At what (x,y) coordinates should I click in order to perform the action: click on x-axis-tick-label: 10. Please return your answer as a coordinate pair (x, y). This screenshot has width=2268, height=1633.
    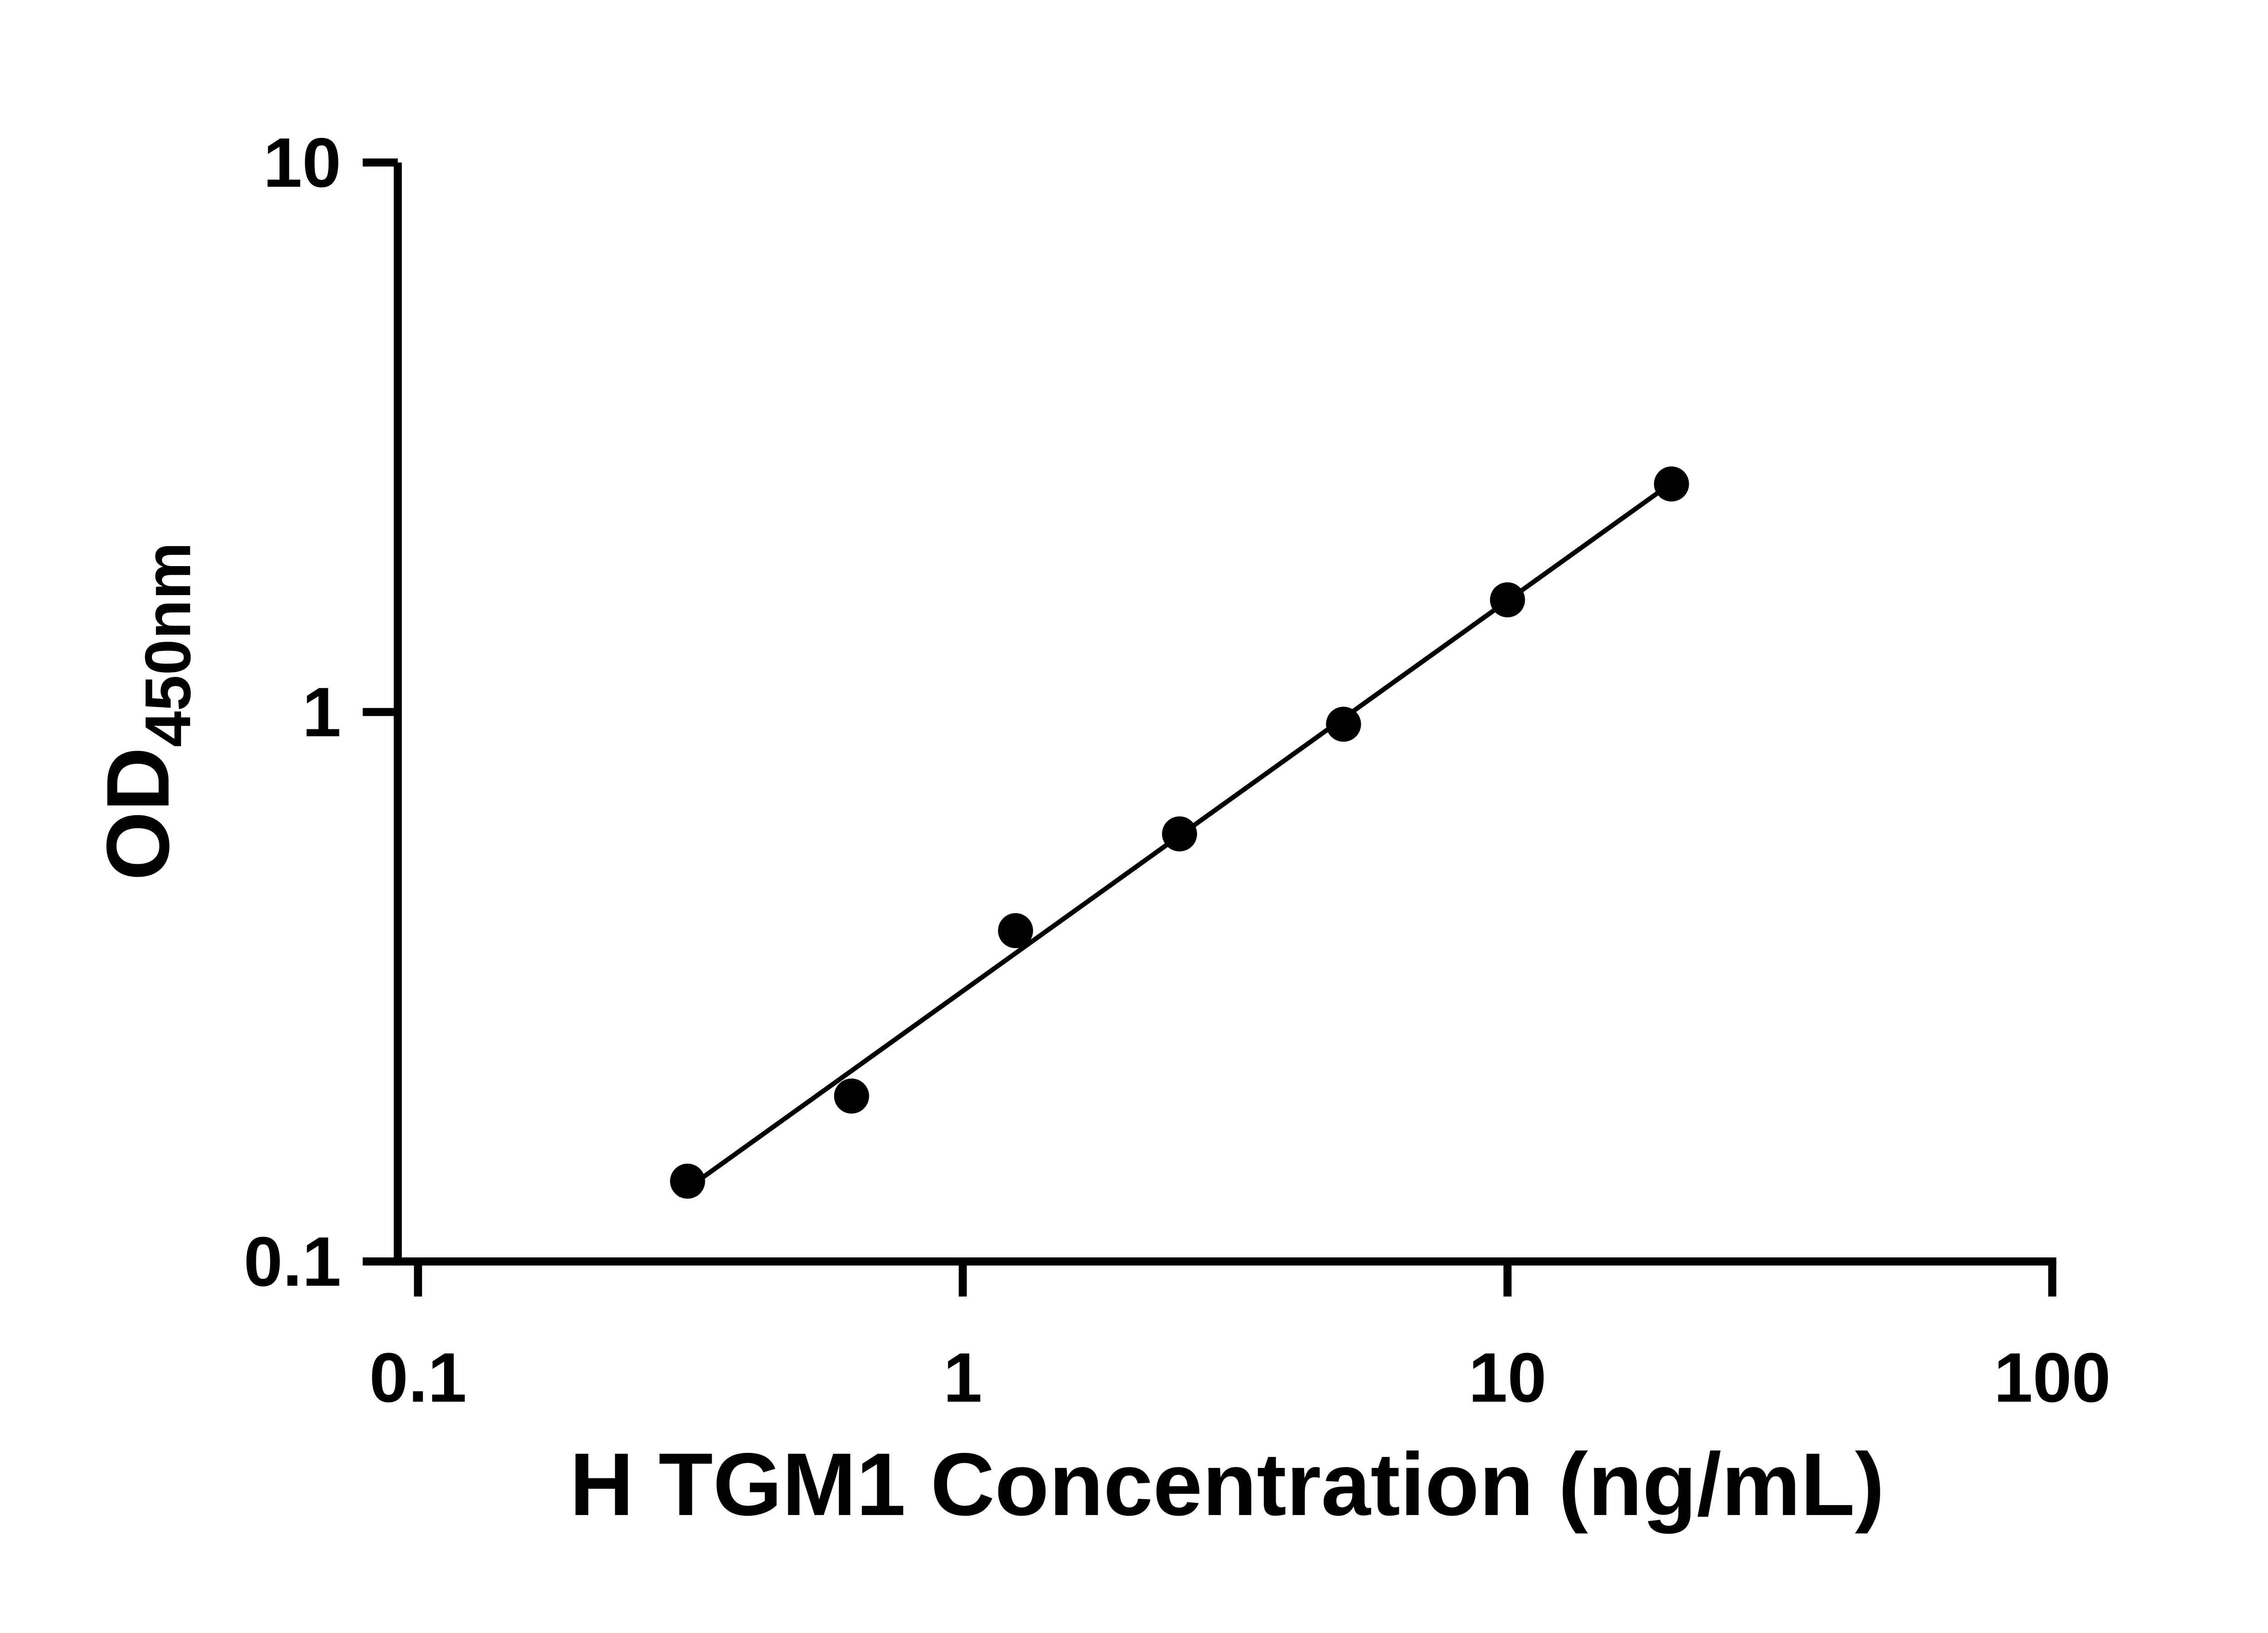
    Looking at the image, I should click on (1507, 1377).